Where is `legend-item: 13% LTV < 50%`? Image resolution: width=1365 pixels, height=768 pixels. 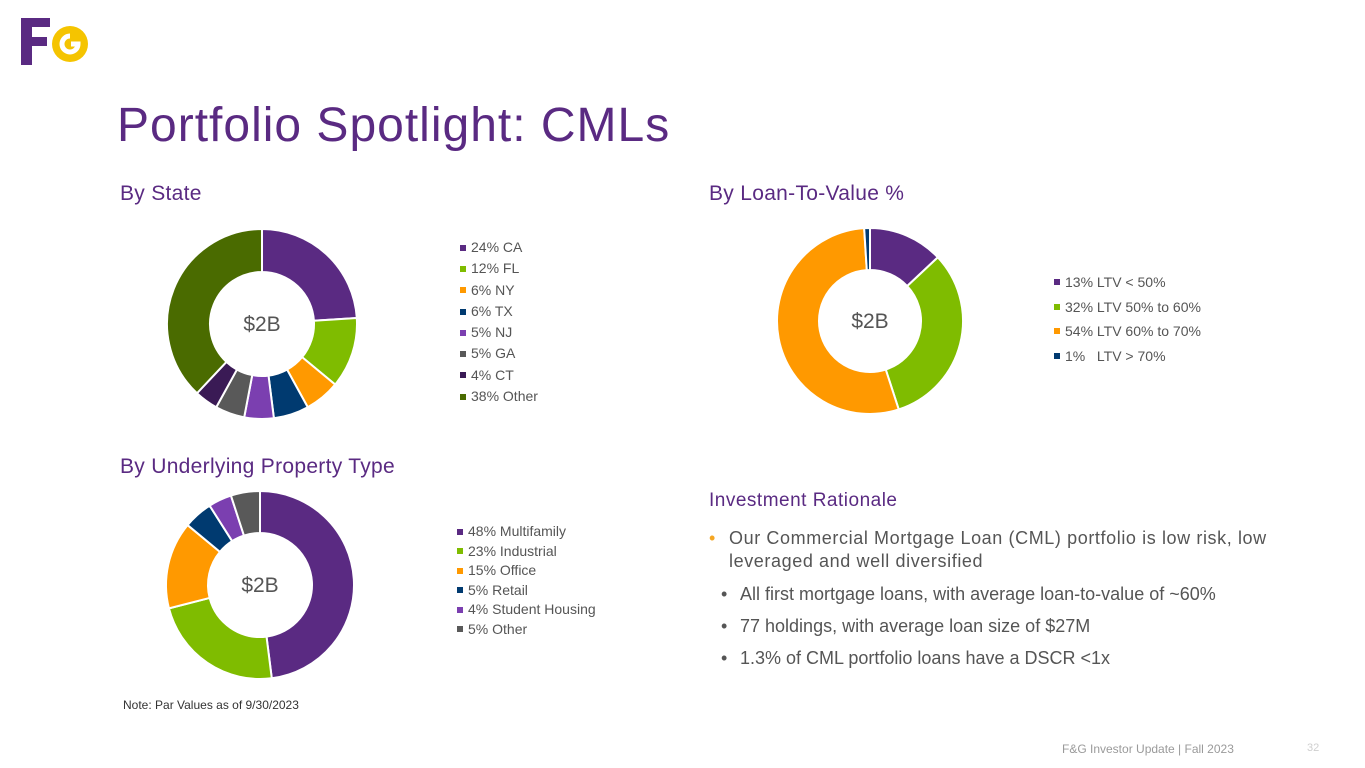
legend-item: 13% LTV < 50% is located at coordinates (1127, 282).